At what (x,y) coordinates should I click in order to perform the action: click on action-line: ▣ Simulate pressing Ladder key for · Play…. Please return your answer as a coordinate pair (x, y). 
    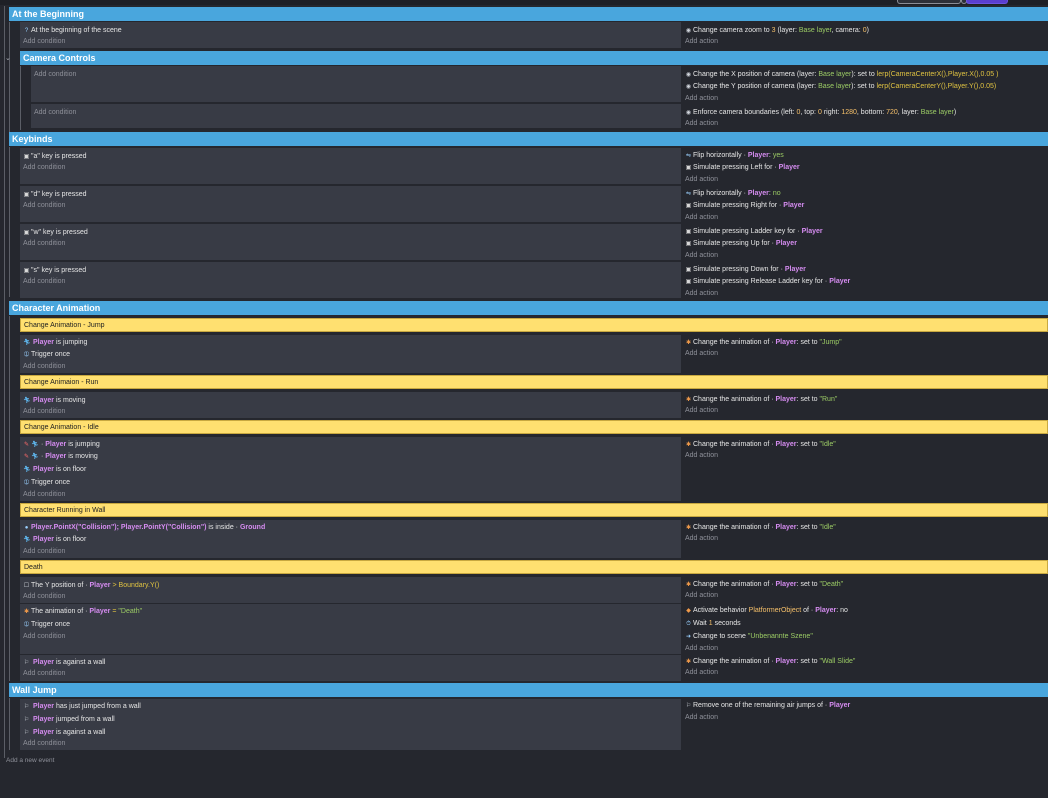
    Looking at the image, I should click on (754, 231).